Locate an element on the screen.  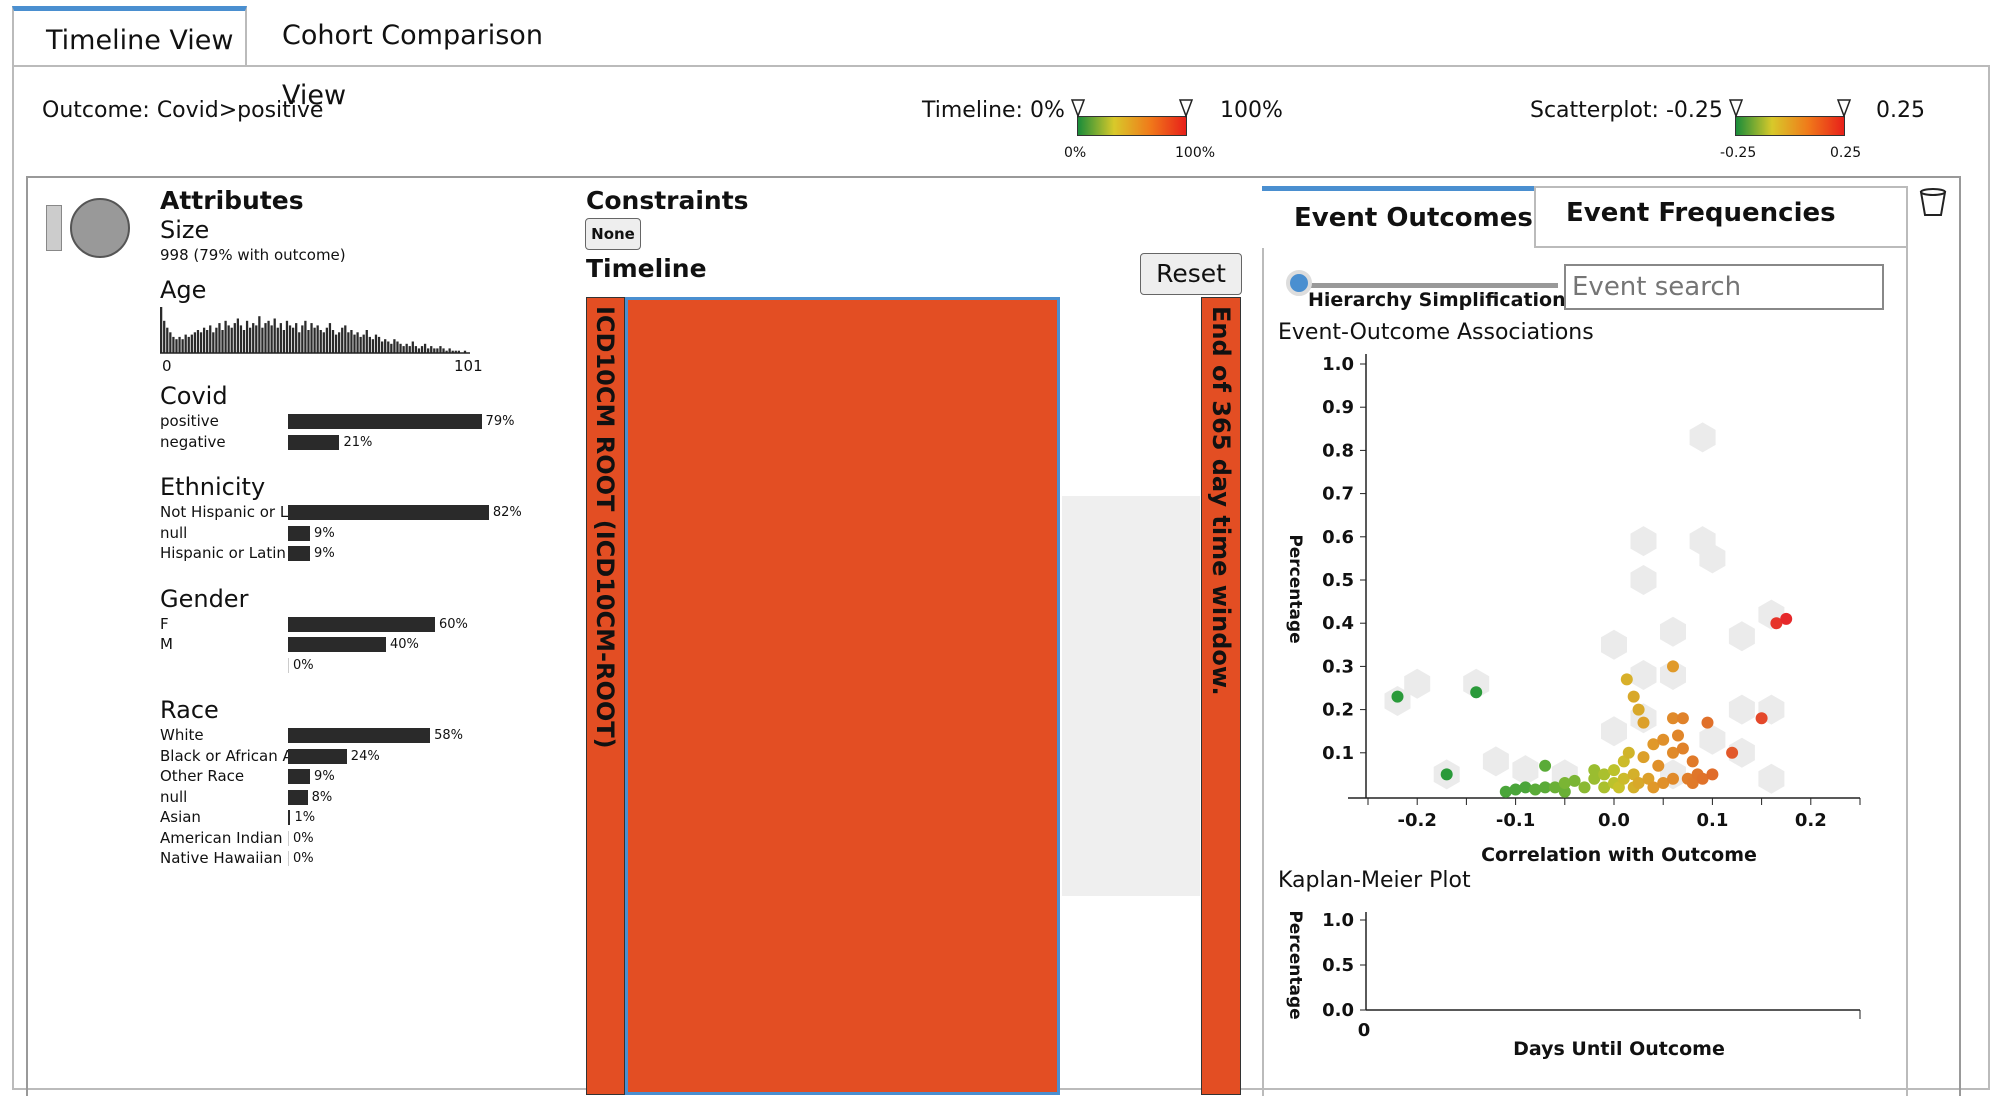
event-search-input is located at coordinates (1724, 287).